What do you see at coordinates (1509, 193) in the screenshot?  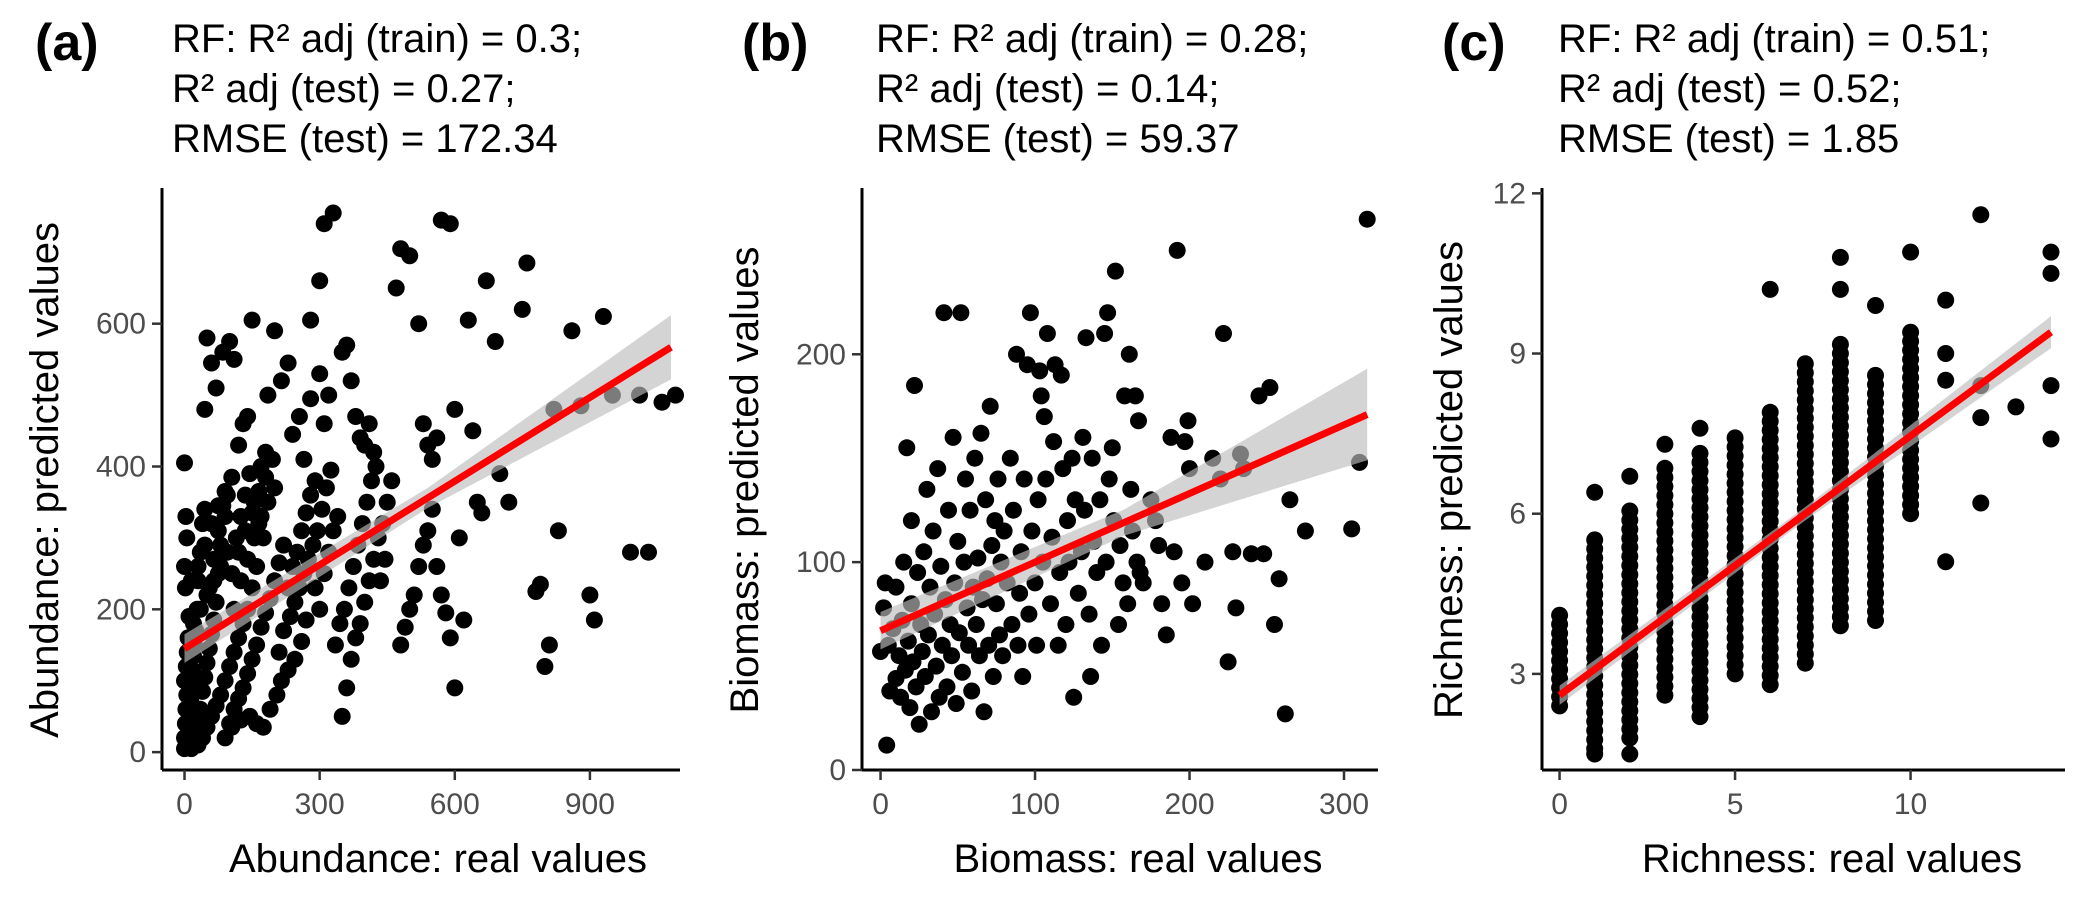 I see `panel-c-y-tick-label: 12` at bounding box center [1509, 193].